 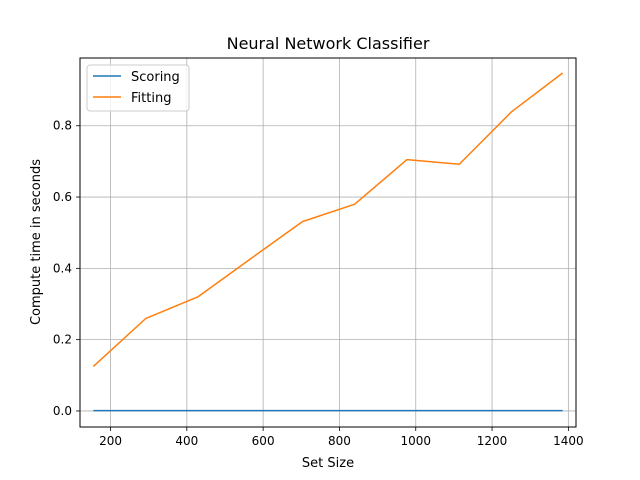 I want to click on x-tick-label: 1200, so click(x=492, y=441).